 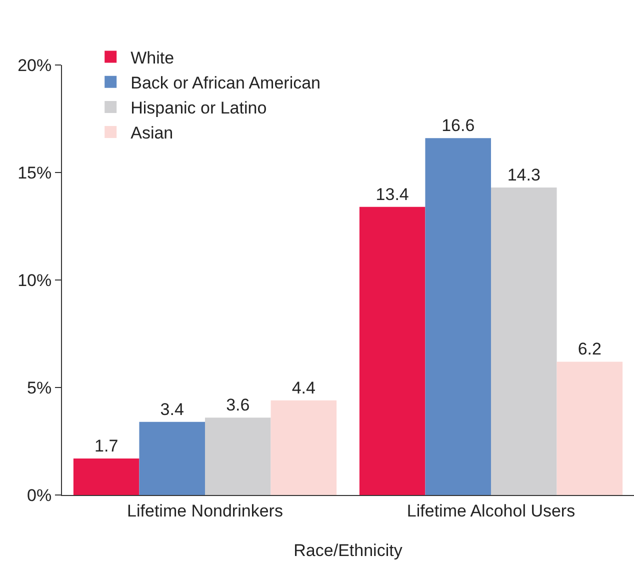 What do you see at coordinates (39, 388) in the screenshot?
I see `y-tick-label: 5%` at bounding box center [39, 388].